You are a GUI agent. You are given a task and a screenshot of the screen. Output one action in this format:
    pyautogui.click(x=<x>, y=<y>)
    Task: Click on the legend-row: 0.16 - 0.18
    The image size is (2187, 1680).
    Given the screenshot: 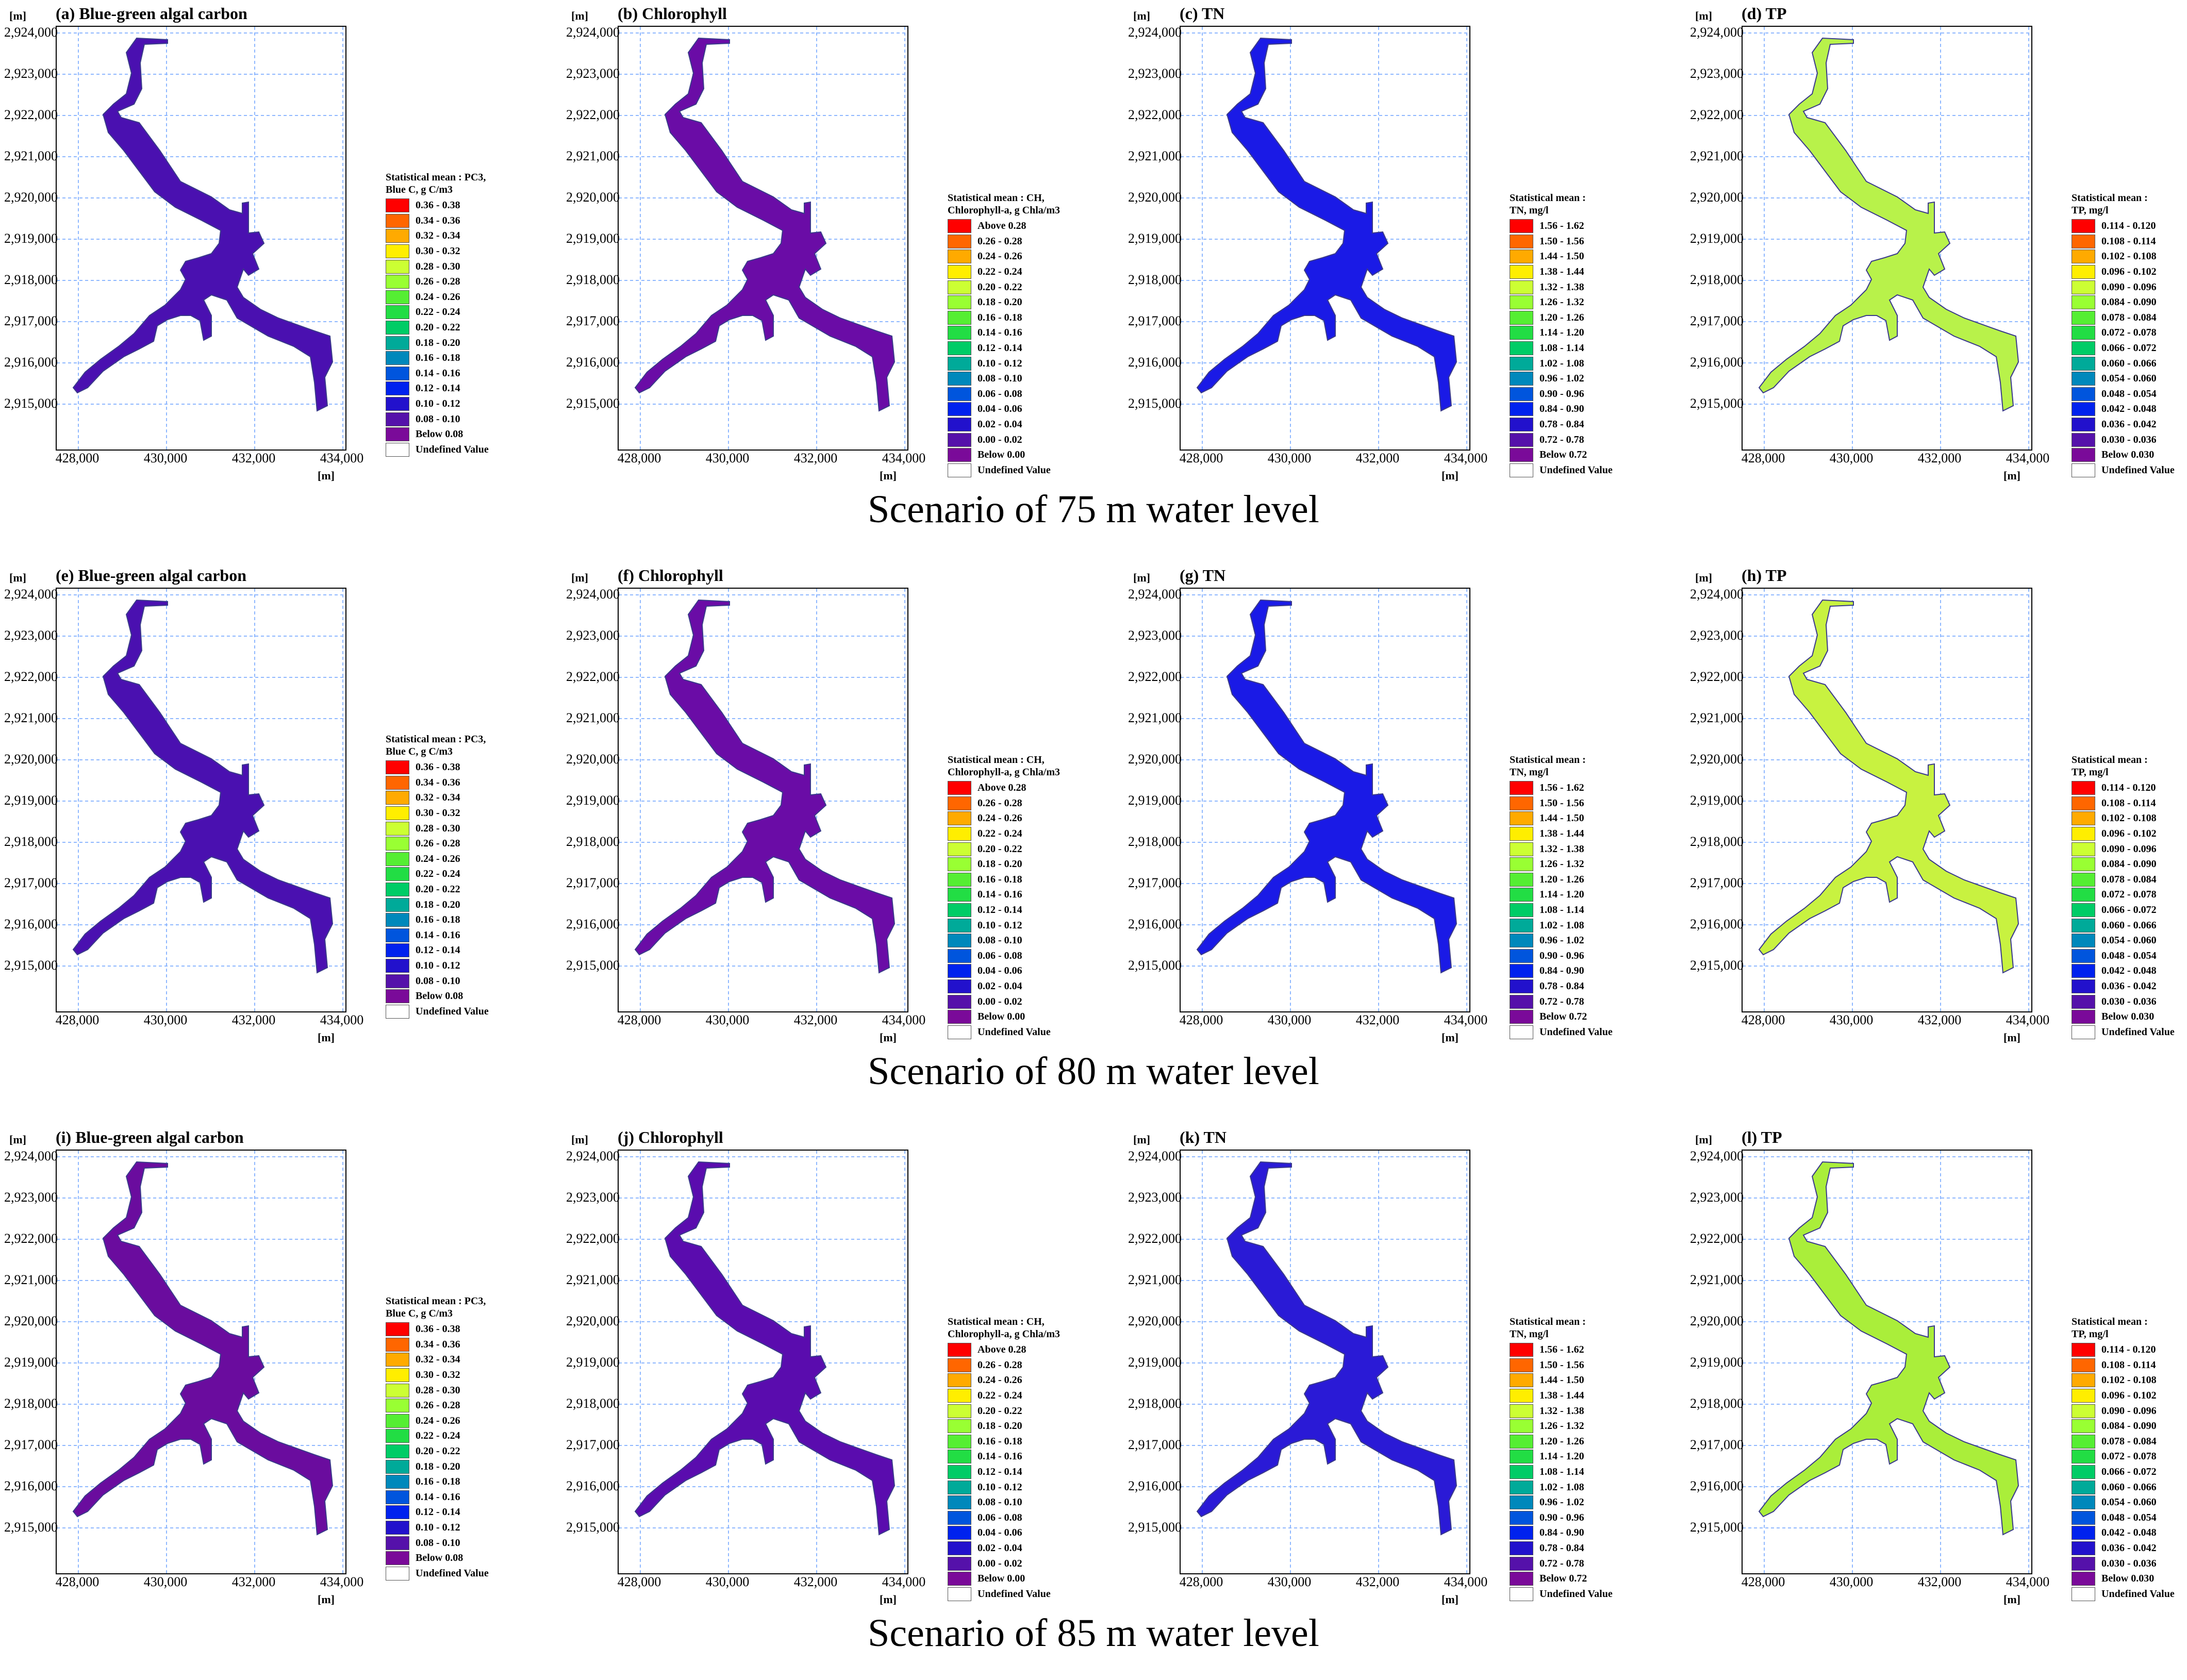 What is the action you would take?
    pyautogui.click(x=453, y=358)
    